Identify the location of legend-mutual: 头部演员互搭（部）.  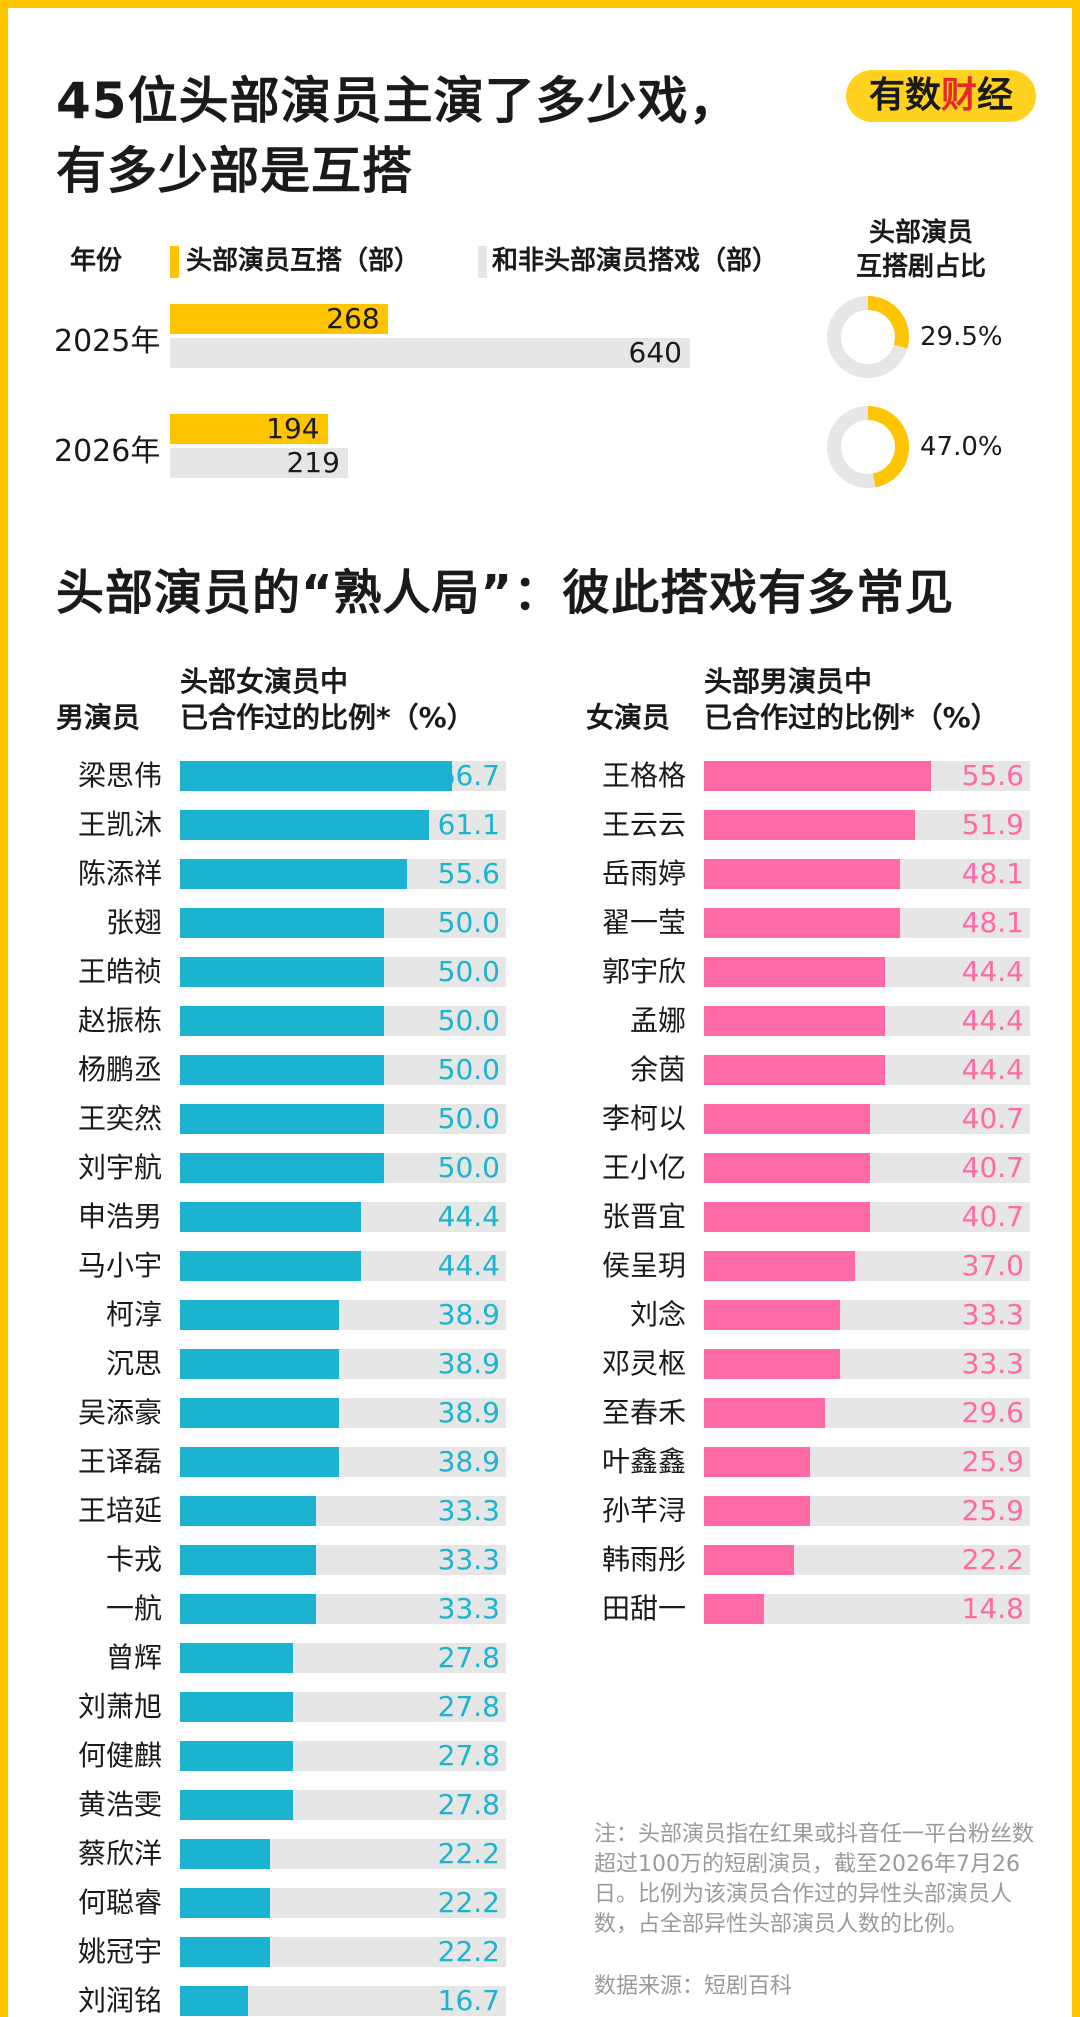
(303, 261).